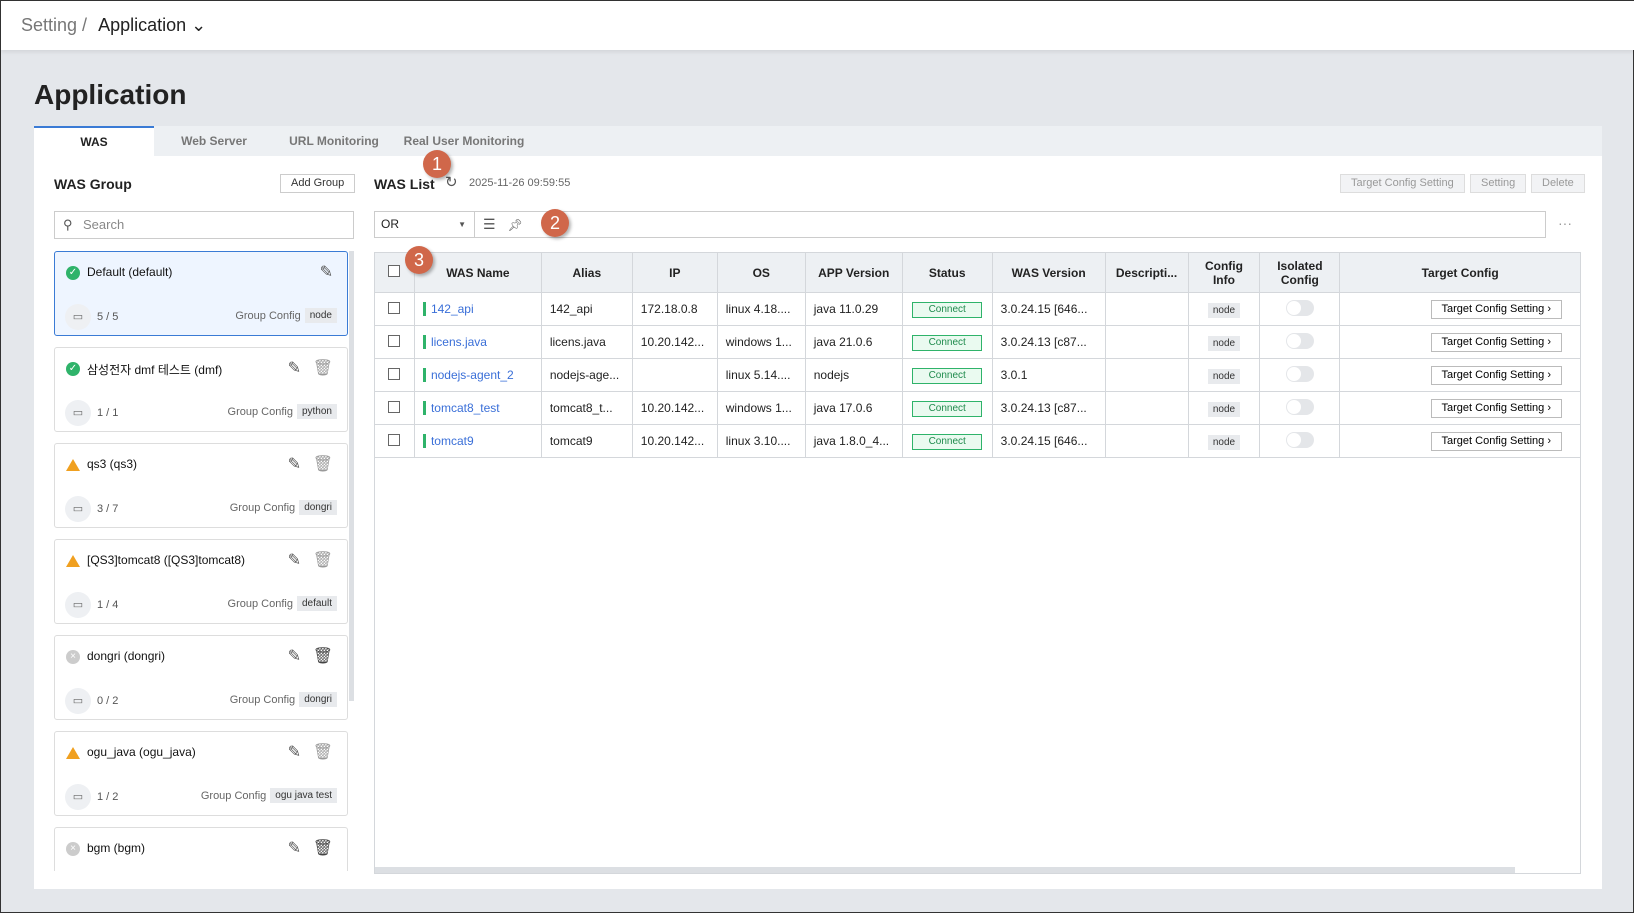 This screenshot has width=1634, height=913. What do you see at coordinates (73, 273) in the screenshot?
I see `status-ok-icon: ✓` at bounding box center [73, 273].